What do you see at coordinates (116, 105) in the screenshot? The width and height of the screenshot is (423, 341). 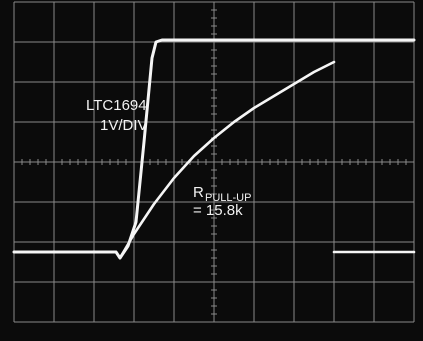 I see `series-label-line1: LTC1694` at bounding box center [116, 105].